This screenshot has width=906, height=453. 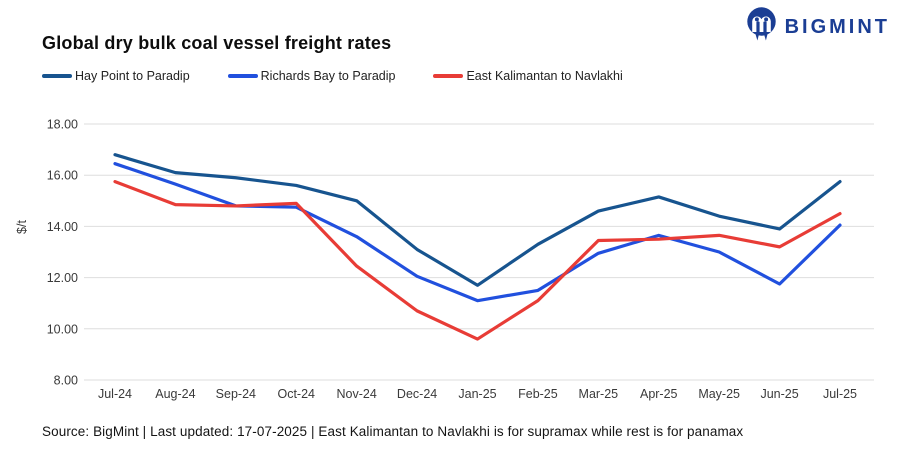 What do you see at coordinates (599, 394) in the screenshot?
I see `x-tick-label: Mar-25` at bounding box center [599, 394].